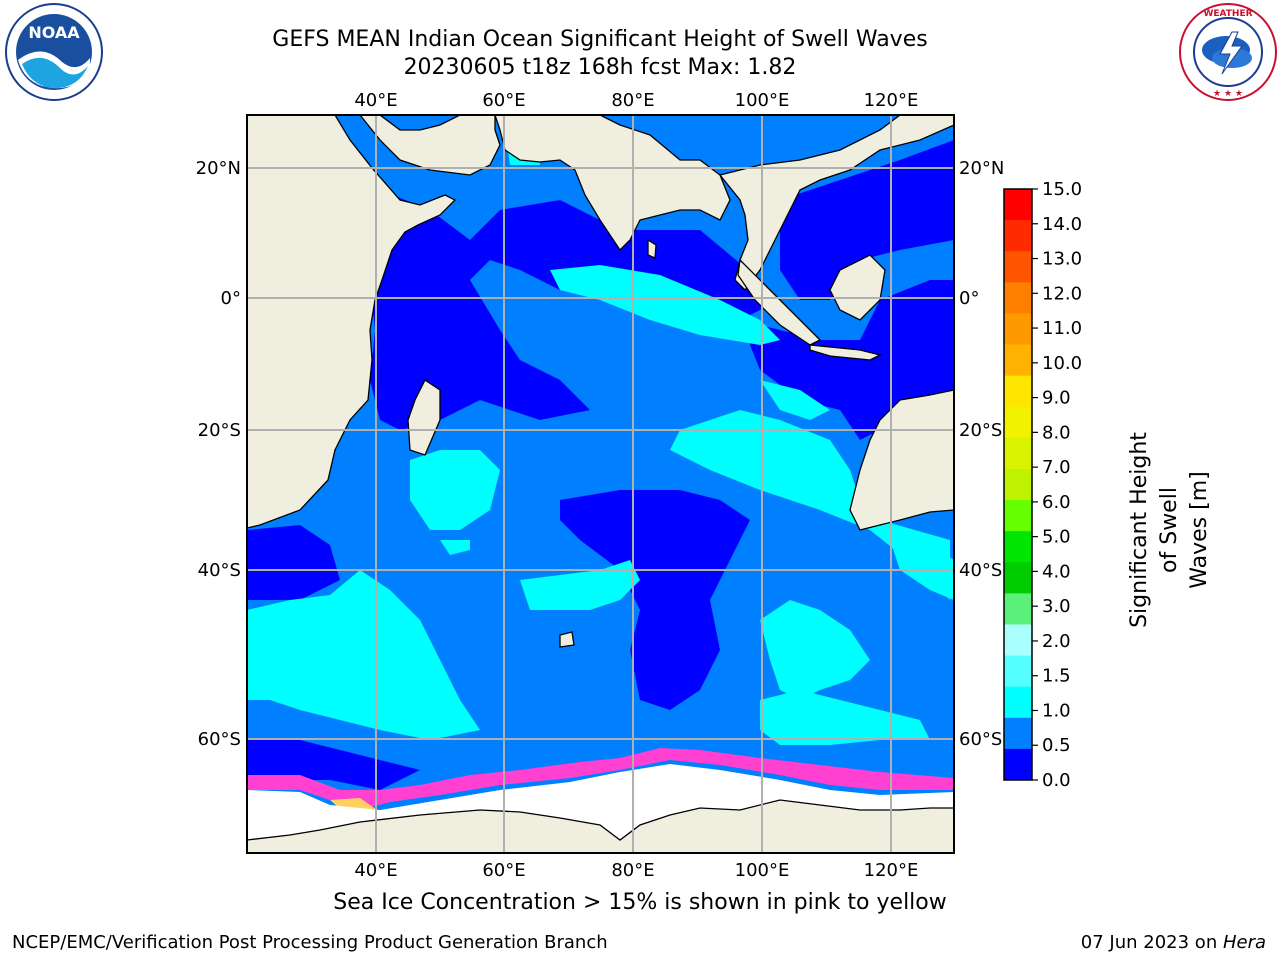 This screenshot has width=1280, height=960. I want to click on colorbar-title-line2: Waves [m], so click(1199, 530).